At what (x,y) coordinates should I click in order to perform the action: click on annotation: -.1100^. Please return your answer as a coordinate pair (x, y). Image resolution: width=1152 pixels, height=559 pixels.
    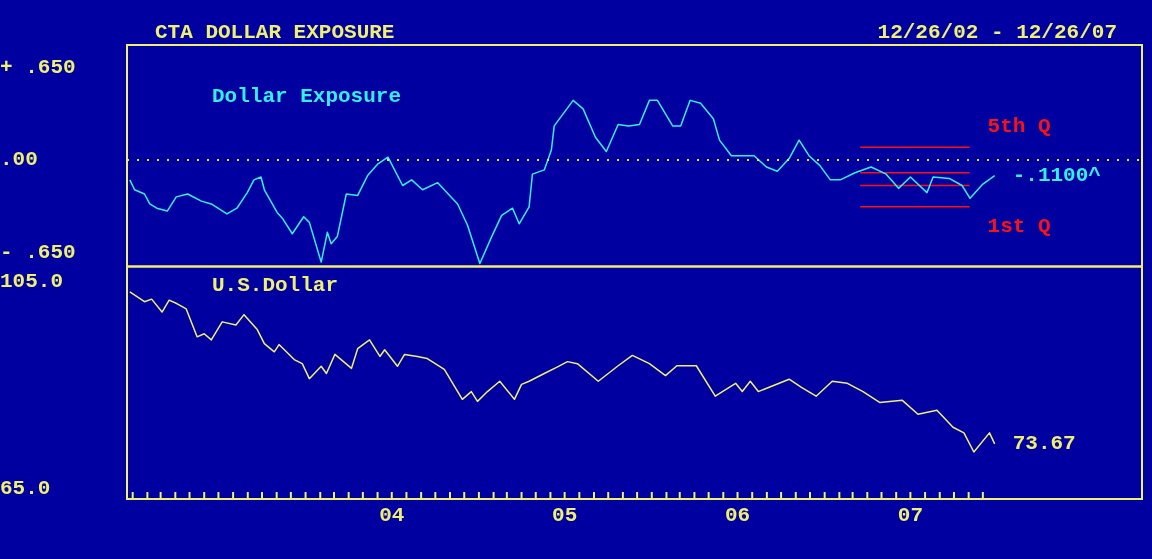
    Looking at the image, I should click on (1056, 175).